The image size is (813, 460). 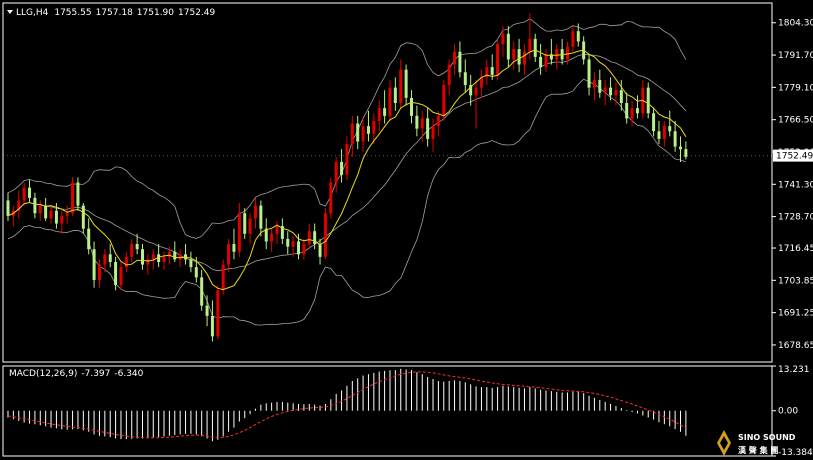 What do you see at coordinates (10, 12) in the screenshot?
I see `dropdown-triangle-icon` at bounding box center [10, 12].